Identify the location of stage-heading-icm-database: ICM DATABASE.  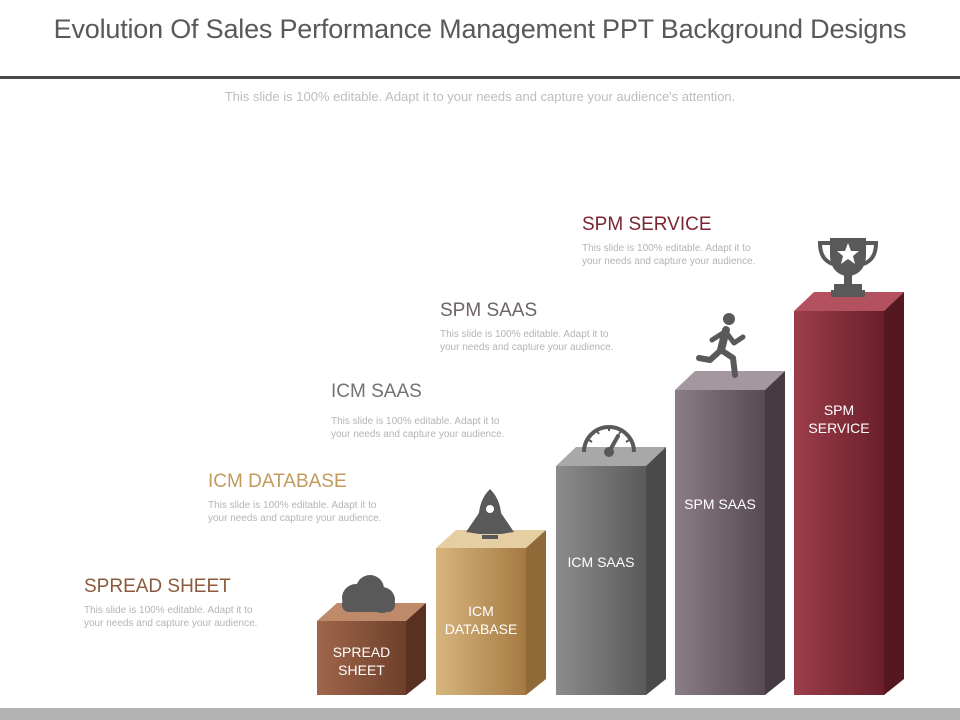
(277, 481).